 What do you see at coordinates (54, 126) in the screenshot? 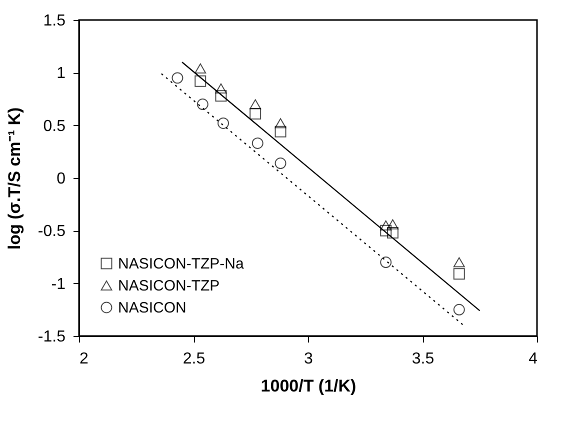
I see `y-tick-label: 0.5` at bounding box center [54, 126].